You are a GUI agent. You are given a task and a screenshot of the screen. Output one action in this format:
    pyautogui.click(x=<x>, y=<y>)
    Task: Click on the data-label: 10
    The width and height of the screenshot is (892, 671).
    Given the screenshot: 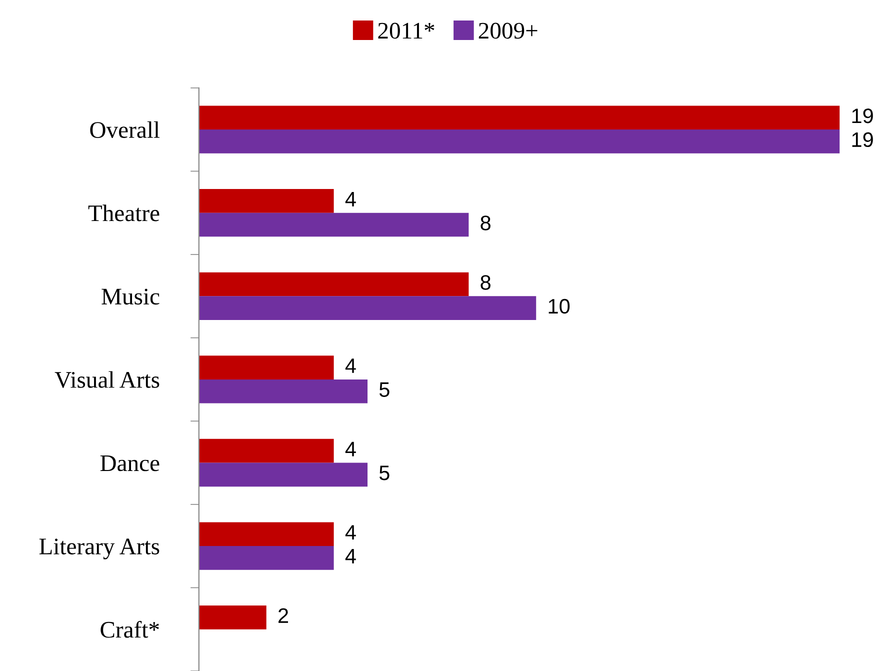 What is the action you would take?
    pyautogui.click(x=559, y=306)
    